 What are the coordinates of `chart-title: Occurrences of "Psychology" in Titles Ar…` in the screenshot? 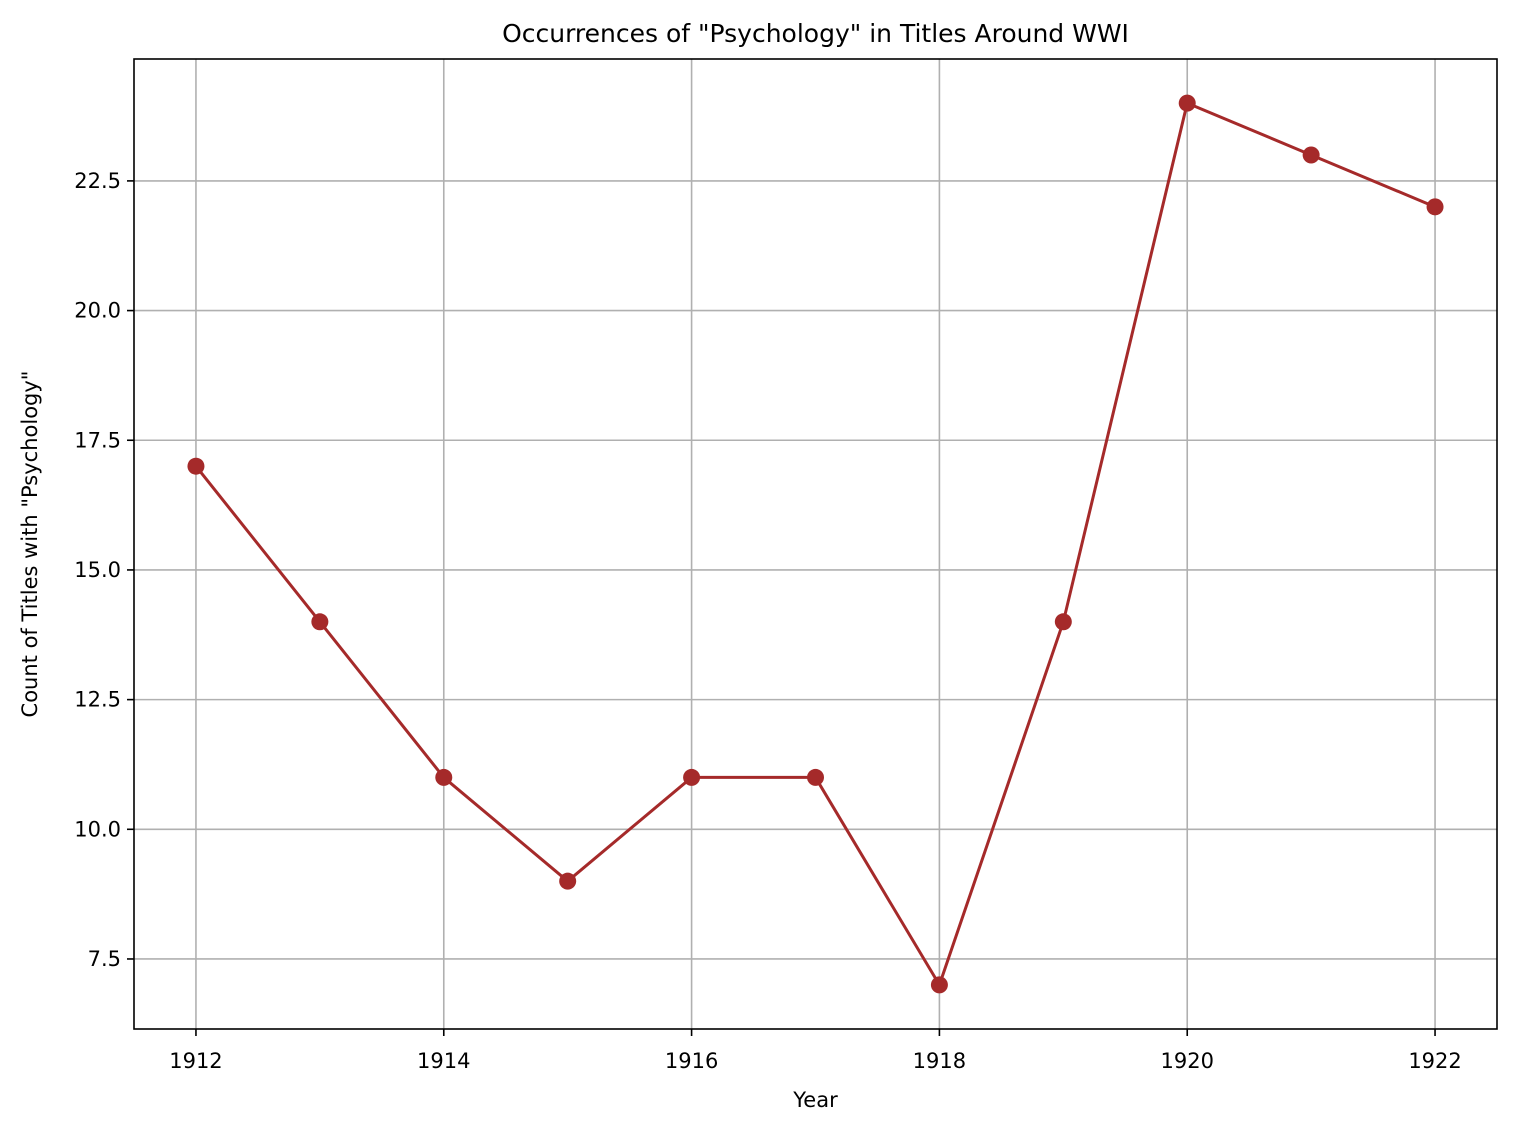 It's located at (815, 33).